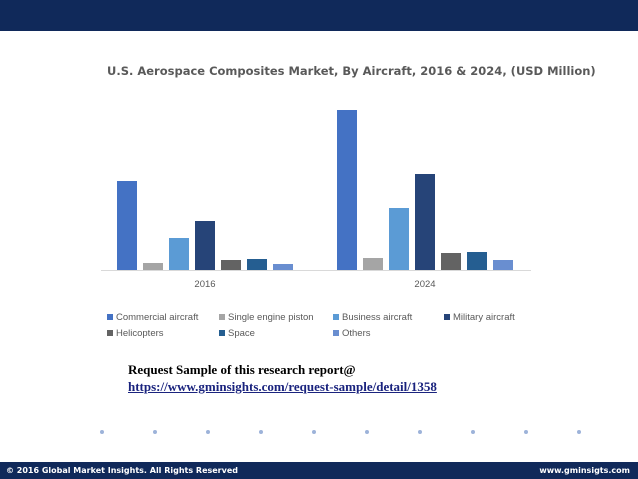 The height and width of the screenshot is (479, 638). I want to click on bar-others-2024, so click(503, 265).